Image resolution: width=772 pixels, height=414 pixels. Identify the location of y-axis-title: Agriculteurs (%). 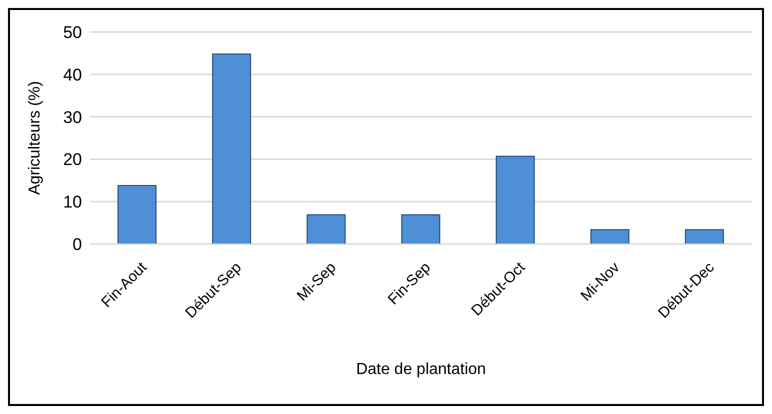
(35, 138).